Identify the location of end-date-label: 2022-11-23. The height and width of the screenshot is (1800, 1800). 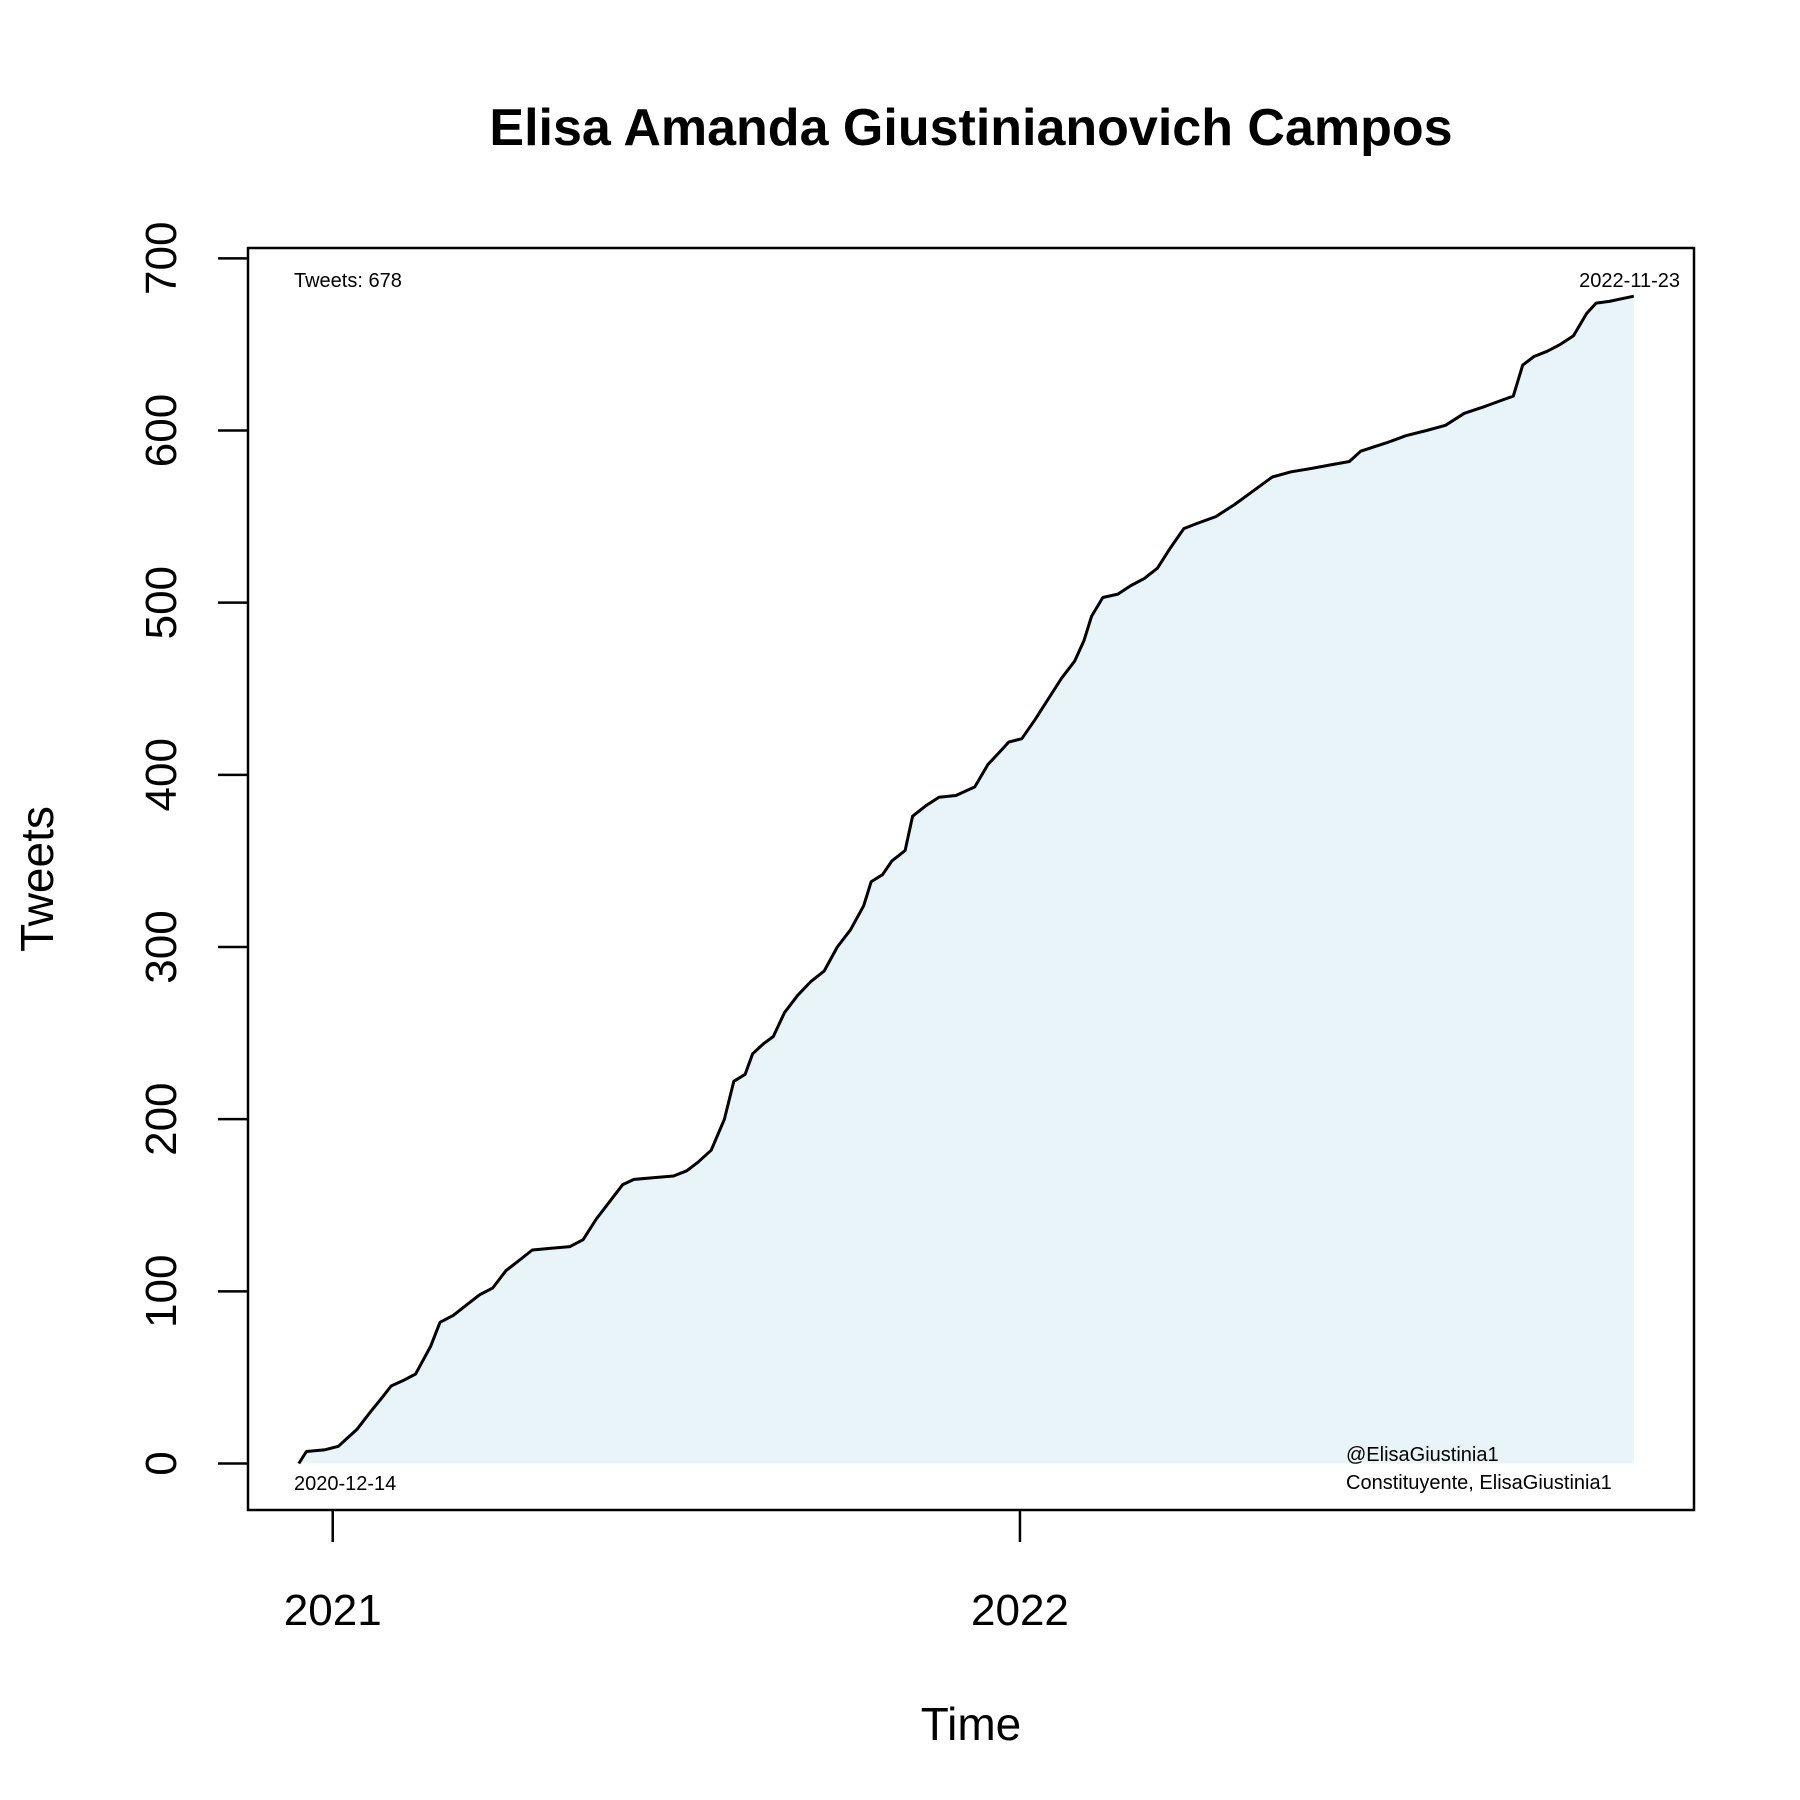
(1629, 281).